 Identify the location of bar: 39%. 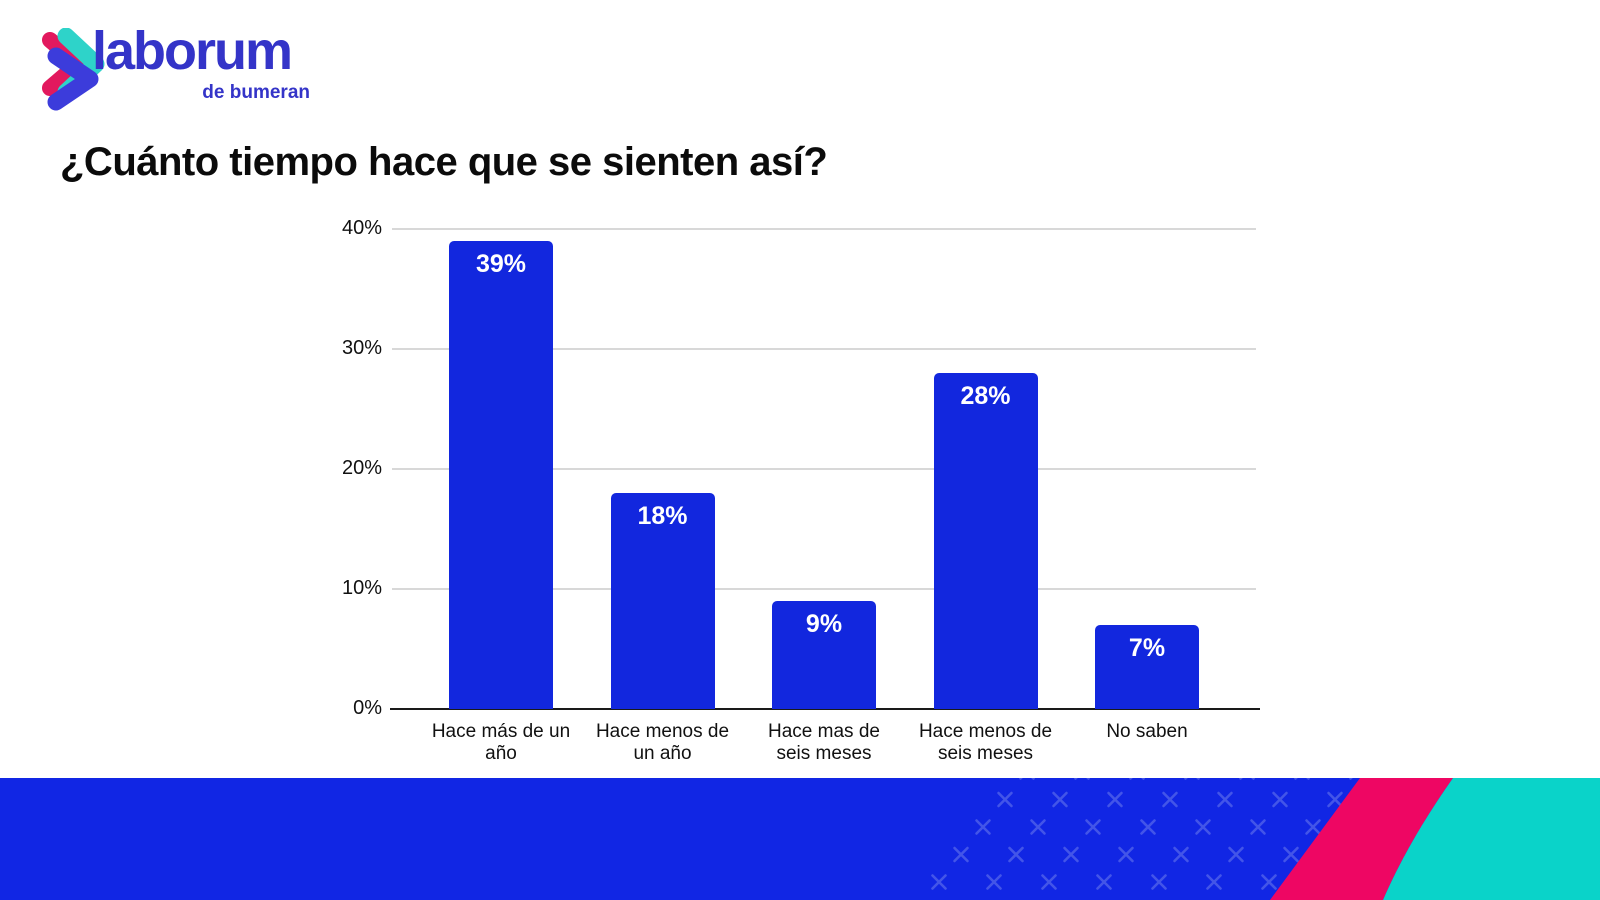
(501, 475).